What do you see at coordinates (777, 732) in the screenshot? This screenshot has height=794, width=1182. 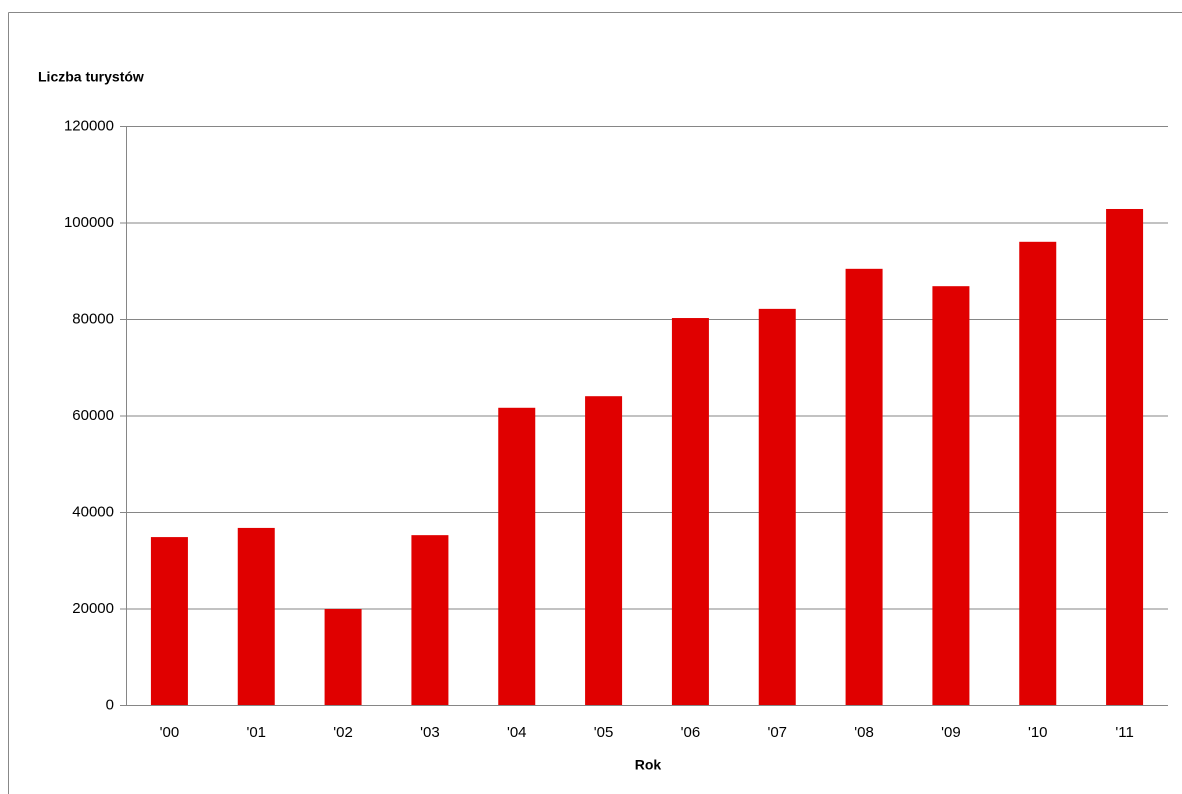 I see `x-tick-label: '07` at bounding box center [777, 732].